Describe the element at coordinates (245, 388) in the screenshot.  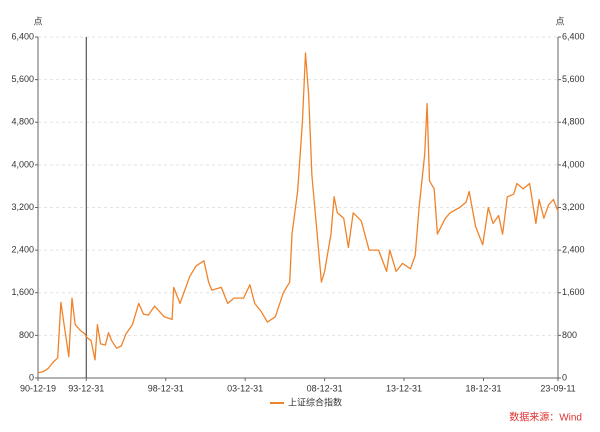
I see `x-tick-label: 03-12-31` at that location.